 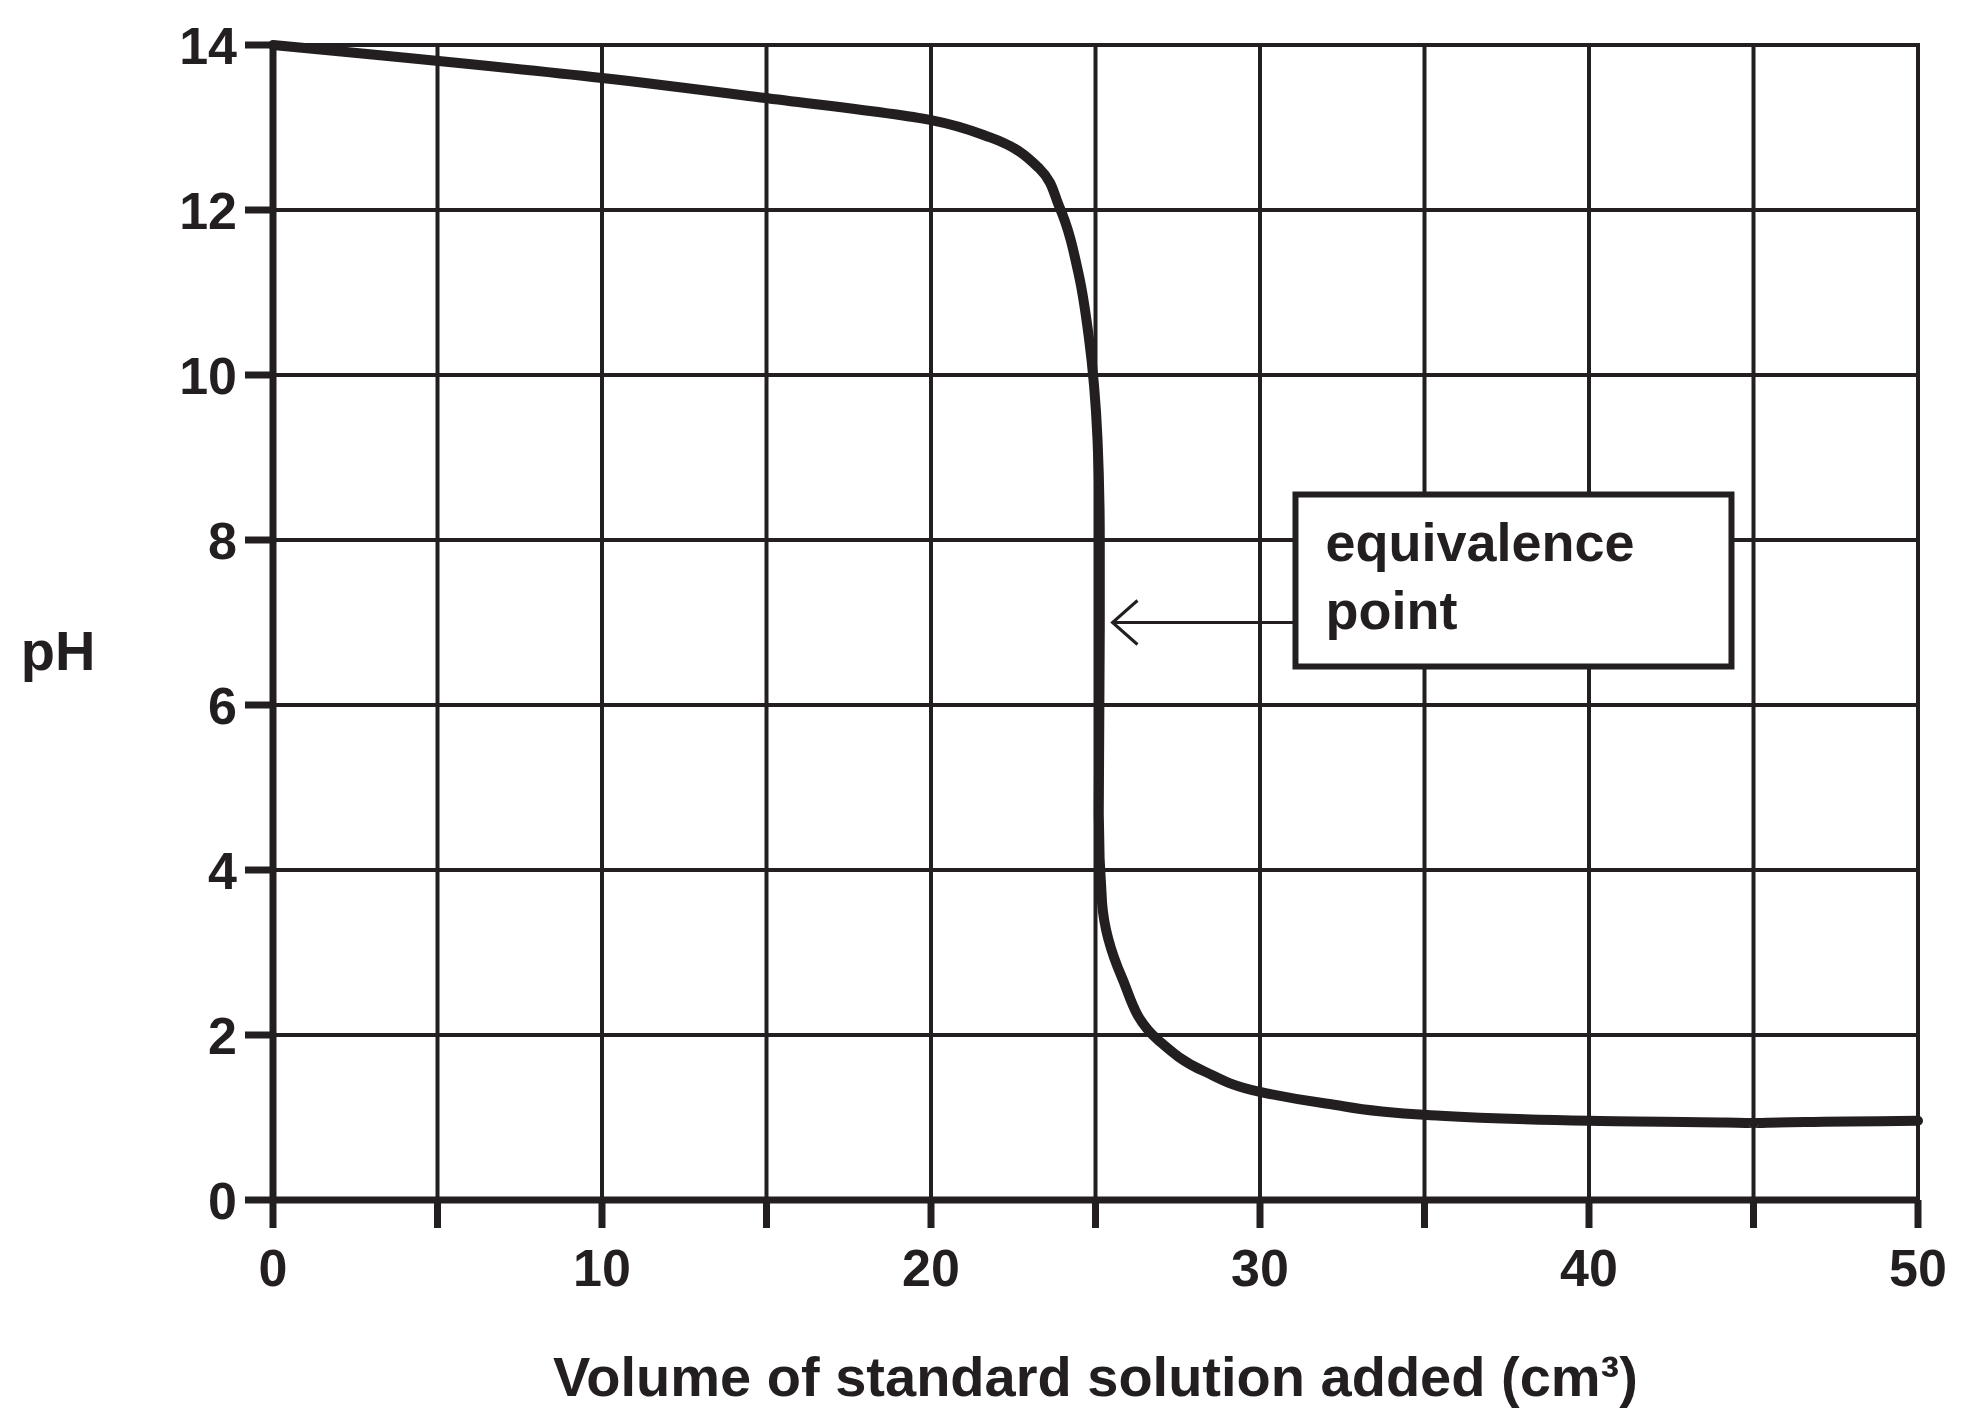 I want to click on y-tick-label: 12, so click(x=208, y=210).